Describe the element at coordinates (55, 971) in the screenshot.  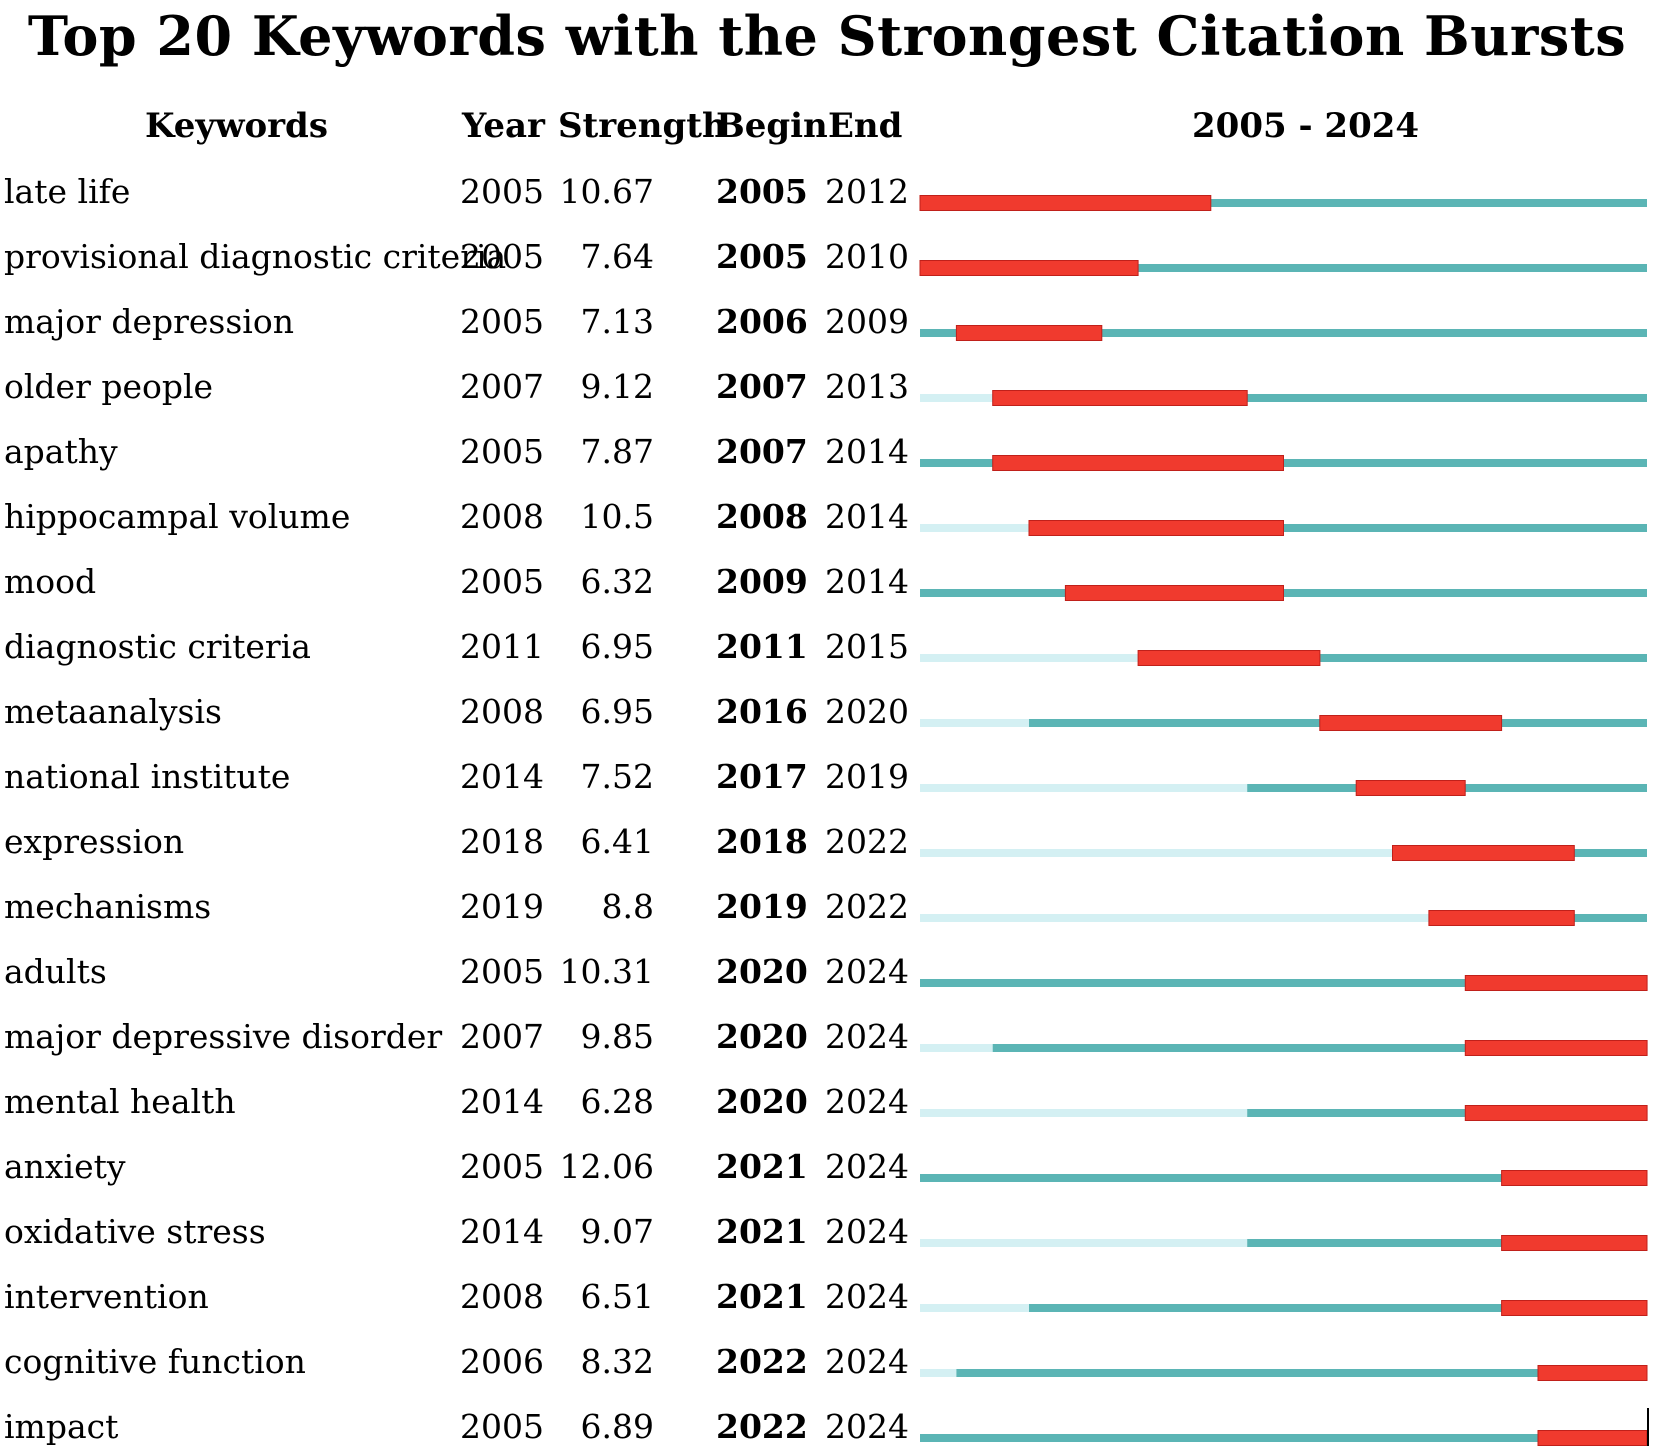
I see `keyword-cell: adults` at that location.